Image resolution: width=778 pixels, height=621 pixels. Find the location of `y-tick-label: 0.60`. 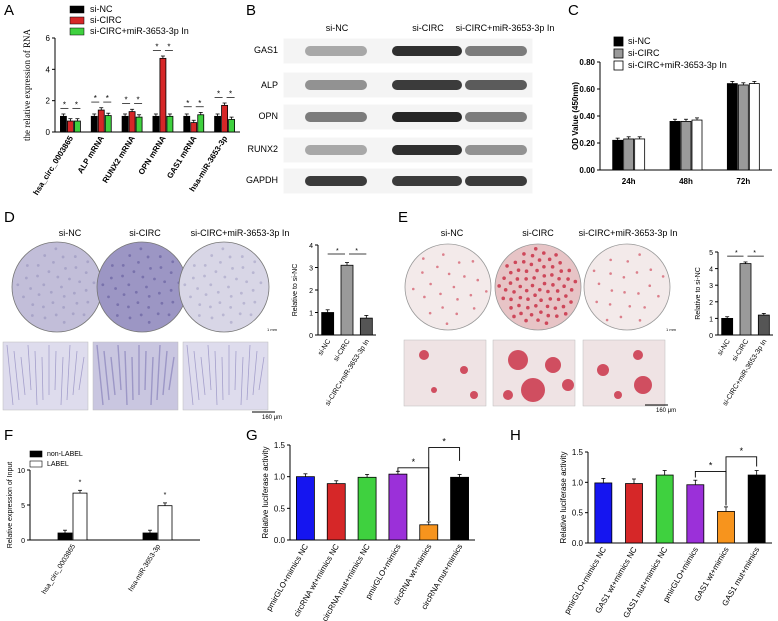

y-tick-label: 0.60 is located at coordinates (587, 89).